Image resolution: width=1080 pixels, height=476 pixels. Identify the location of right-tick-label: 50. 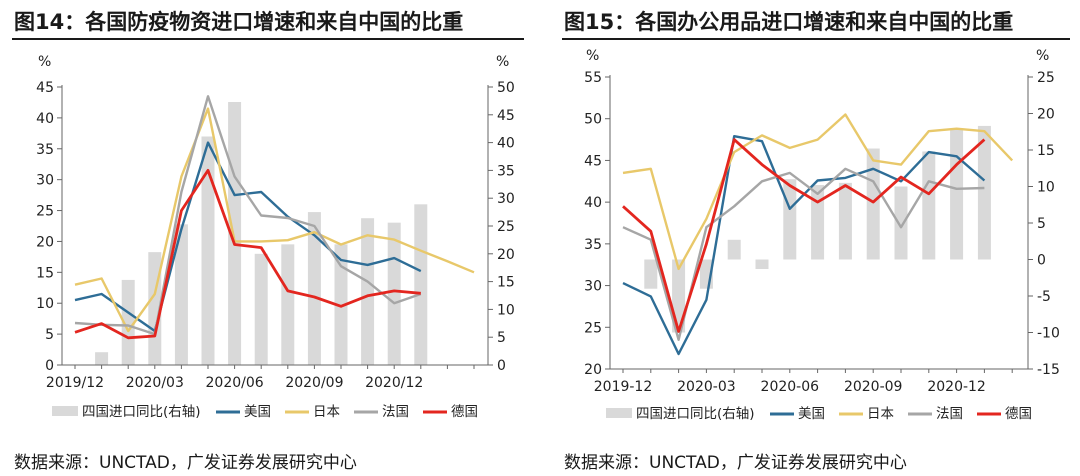
(506, 88).